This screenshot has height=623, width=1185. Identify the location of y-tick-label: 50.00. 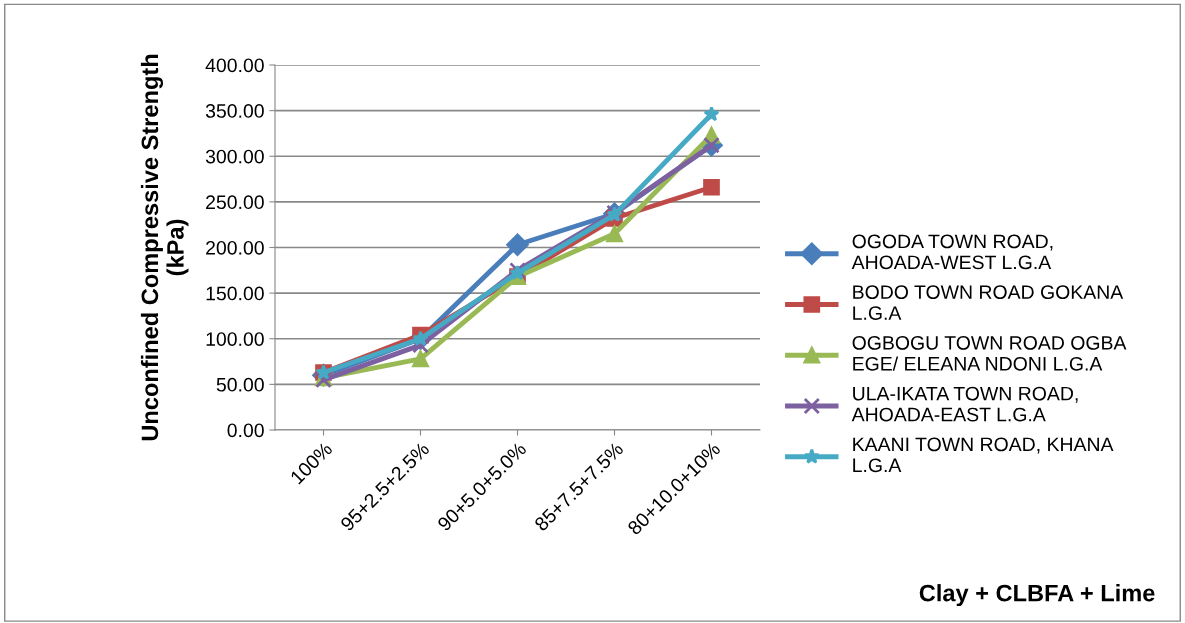
(240, 384).